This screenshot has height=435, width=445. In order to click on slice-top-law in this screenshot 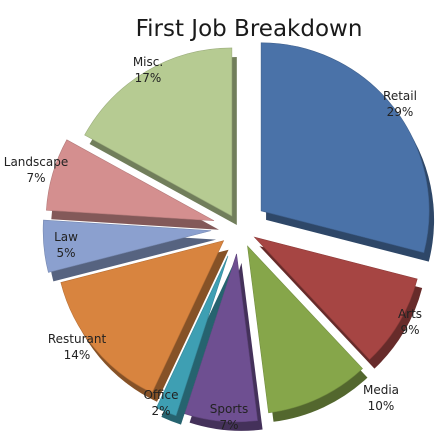, I will do `click(127, 246)`.